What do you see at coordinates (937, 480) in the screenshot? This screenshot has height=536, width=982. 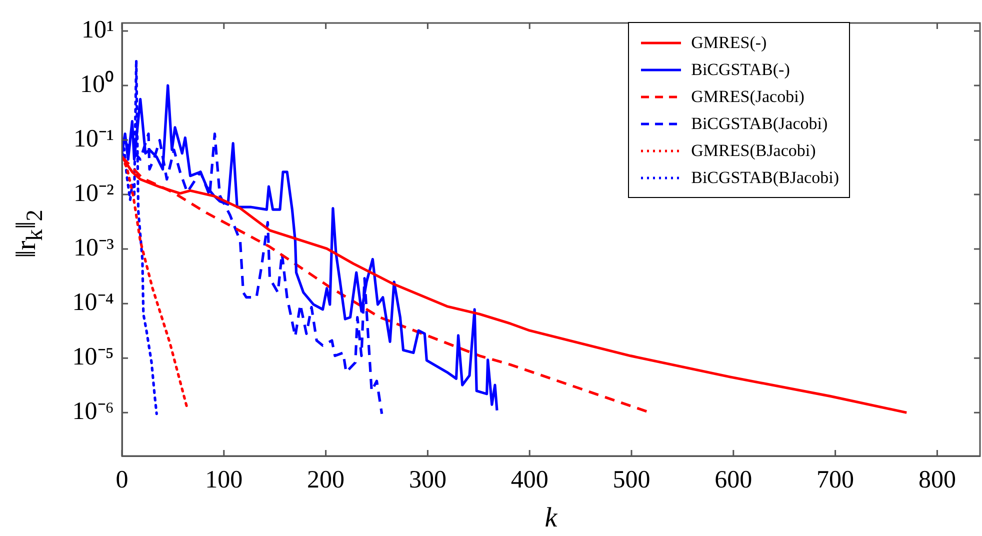 I see `x-tick-label: 800` at bounding box center [937, 480].